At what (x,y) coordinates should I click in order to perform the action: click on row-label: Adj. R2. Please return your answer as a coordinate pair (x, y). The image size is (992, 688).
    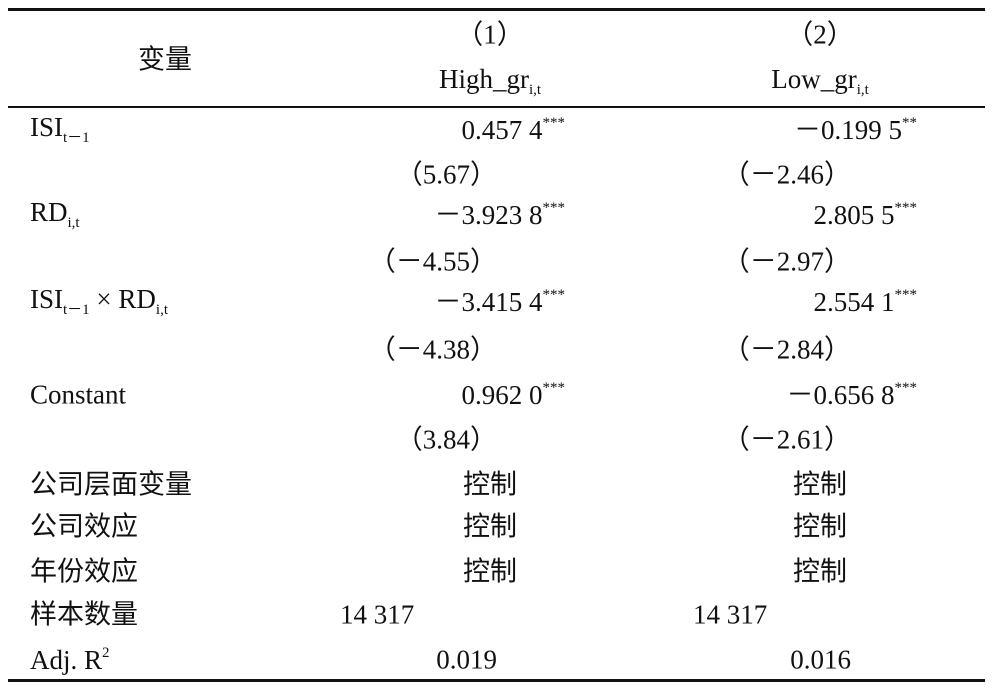
    Looking at the image, I should click on (70, 660).